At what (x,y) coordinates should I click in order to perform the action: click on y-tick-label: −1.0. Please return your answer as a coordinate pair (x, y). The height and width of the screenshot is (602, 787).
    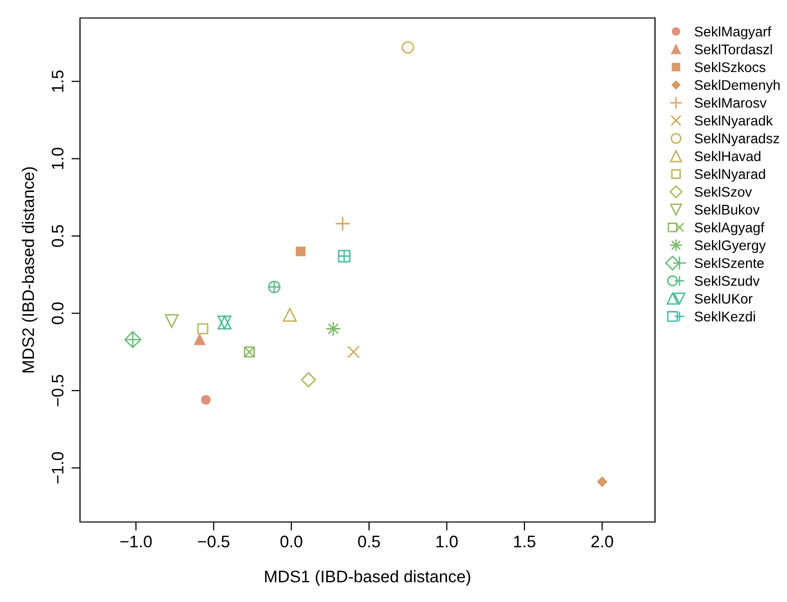
    Looking at the image, I should click on (58, 468).